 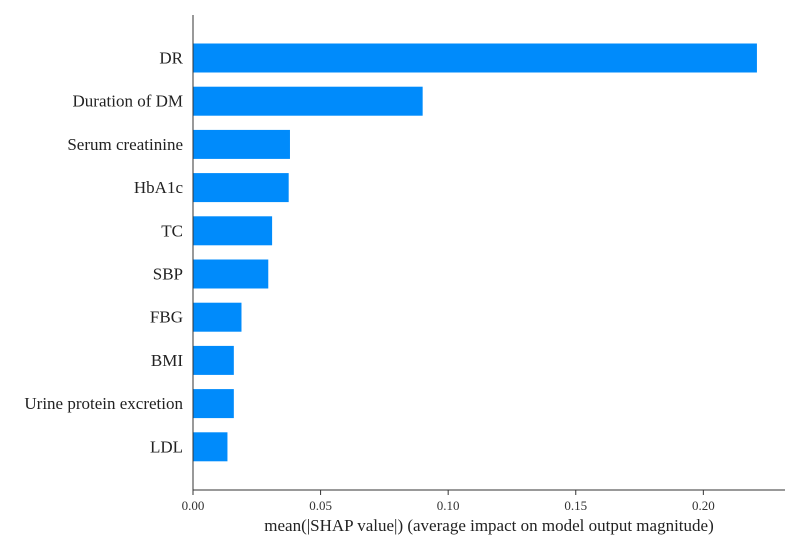 What do you see at coordinates (308, 101) in the screenshot?
I see `bar-duration-of-dm` at bounding box center [308, 101].